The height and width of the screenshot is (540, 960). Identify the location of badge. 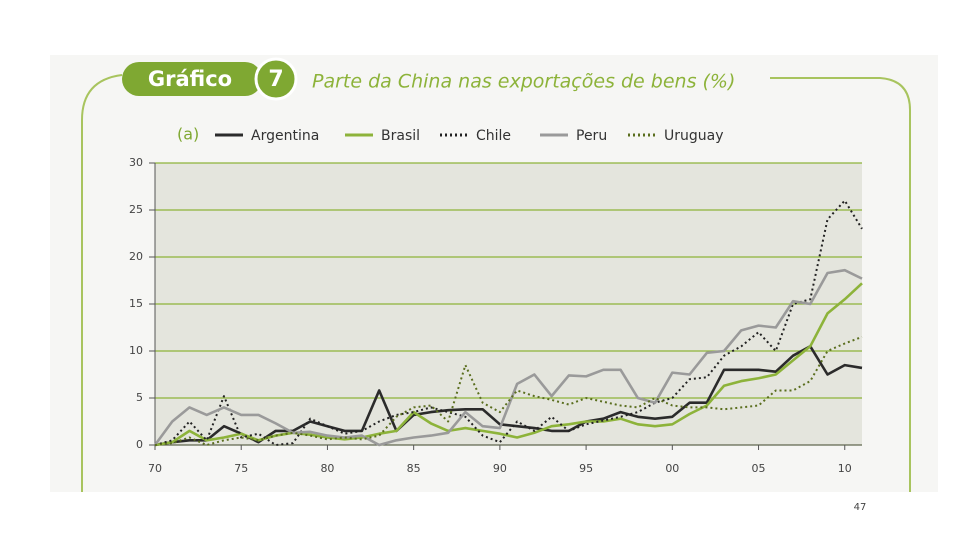
(192, 79).